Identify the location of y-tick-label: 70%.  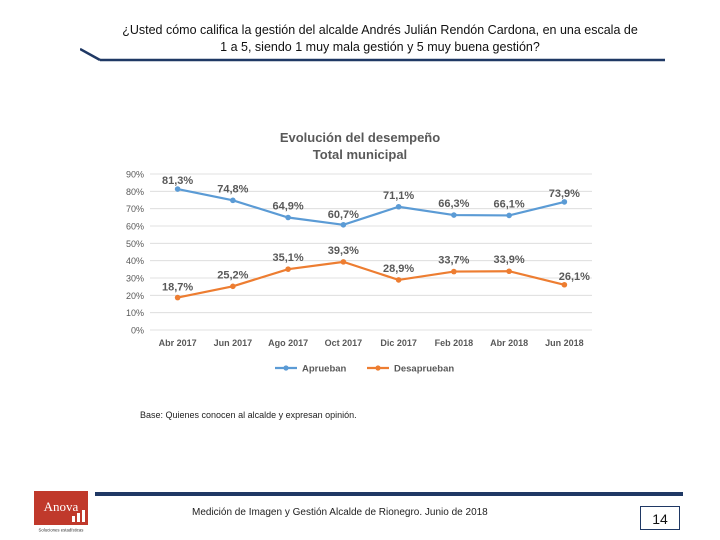
(135, 209).